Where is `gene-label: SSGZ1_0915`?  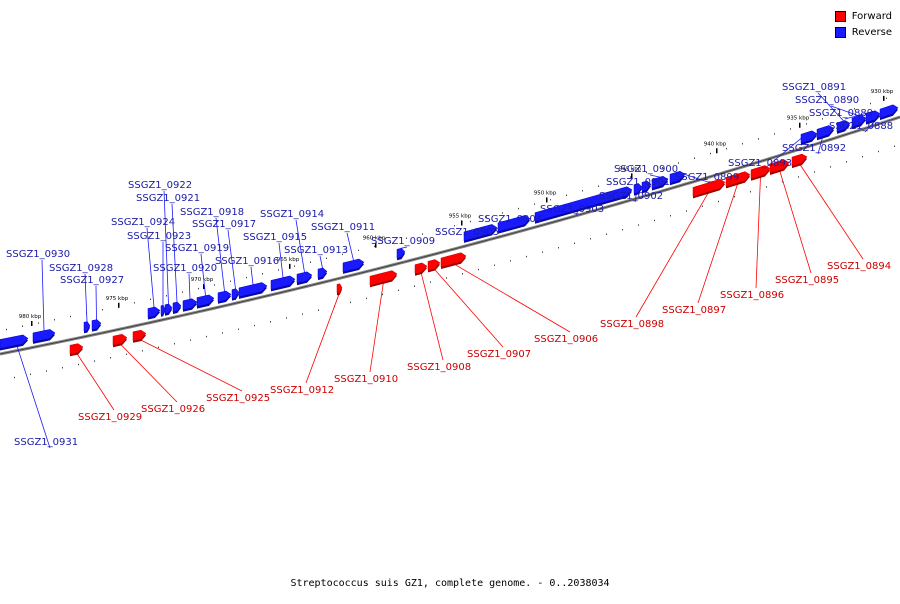 gene-label: SSGZ1_0915 is located at coordinates (275, 237).